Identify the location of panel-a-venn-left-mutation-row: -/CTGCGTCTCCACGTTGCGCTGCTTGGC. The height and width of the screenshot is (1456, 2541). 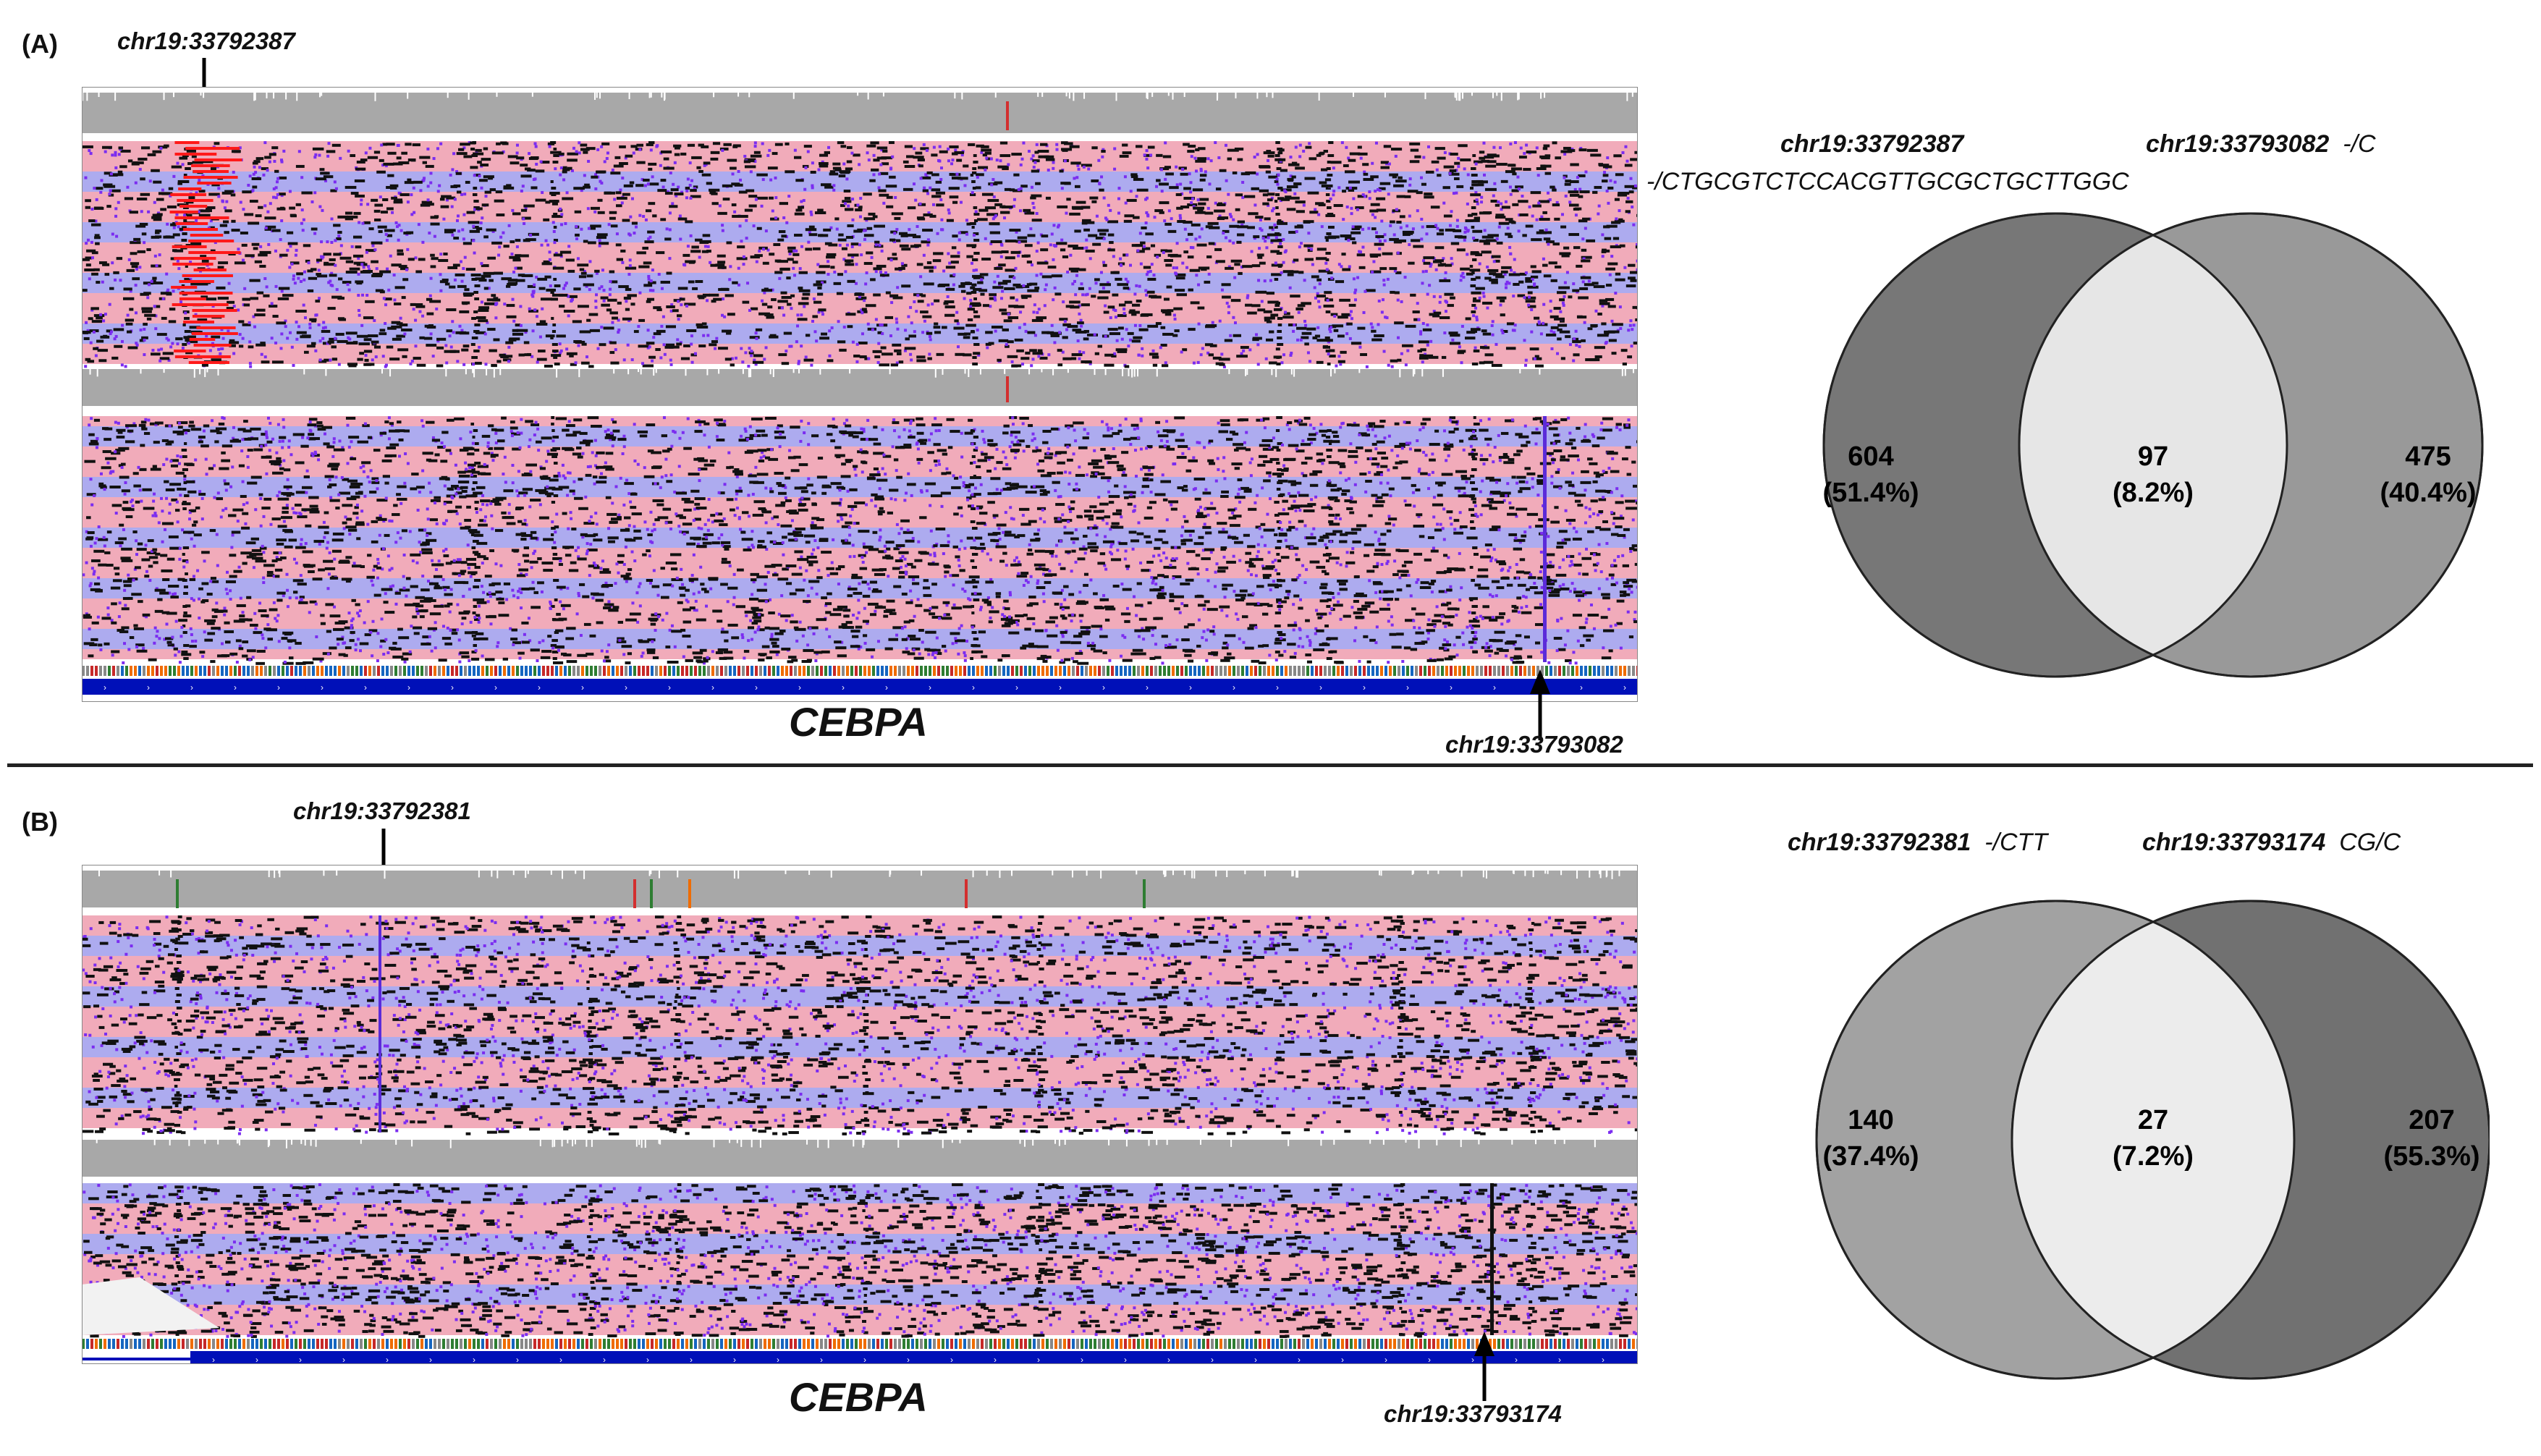
(1887, 182).